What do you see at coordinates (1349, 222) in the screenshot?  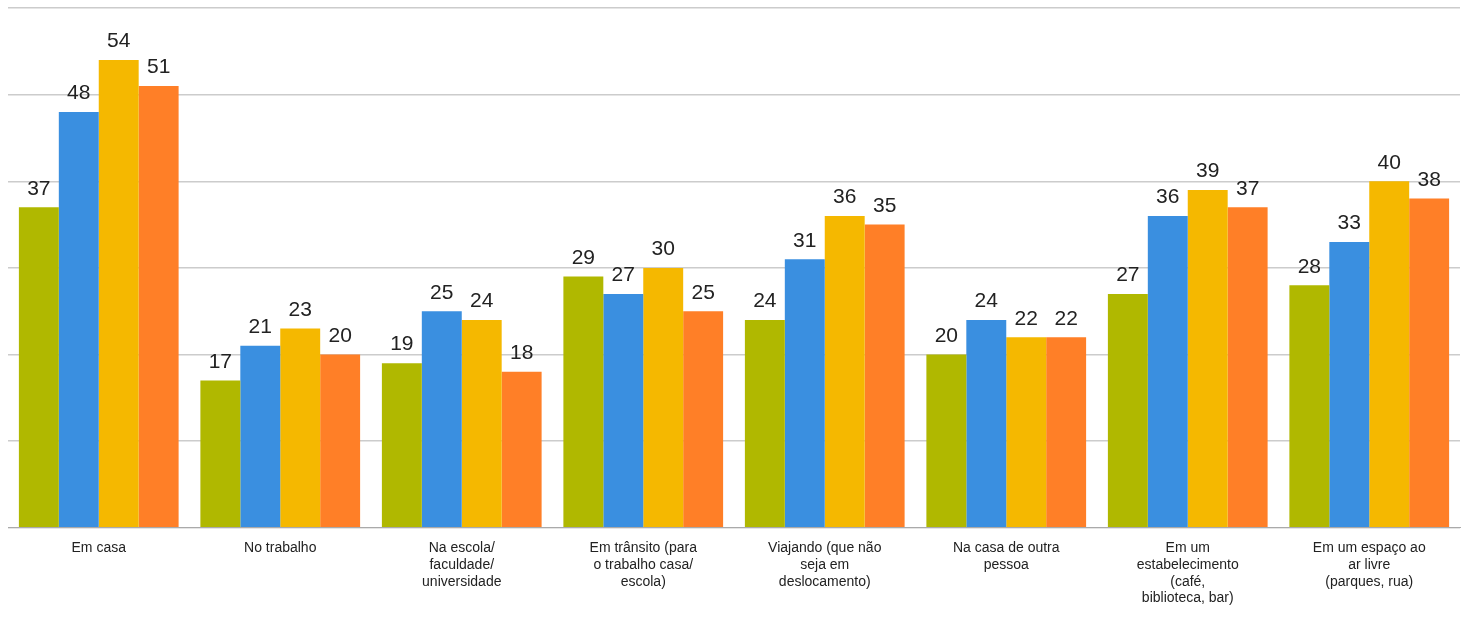 I see `data-label: 33` at bounding box center [1349, 222].